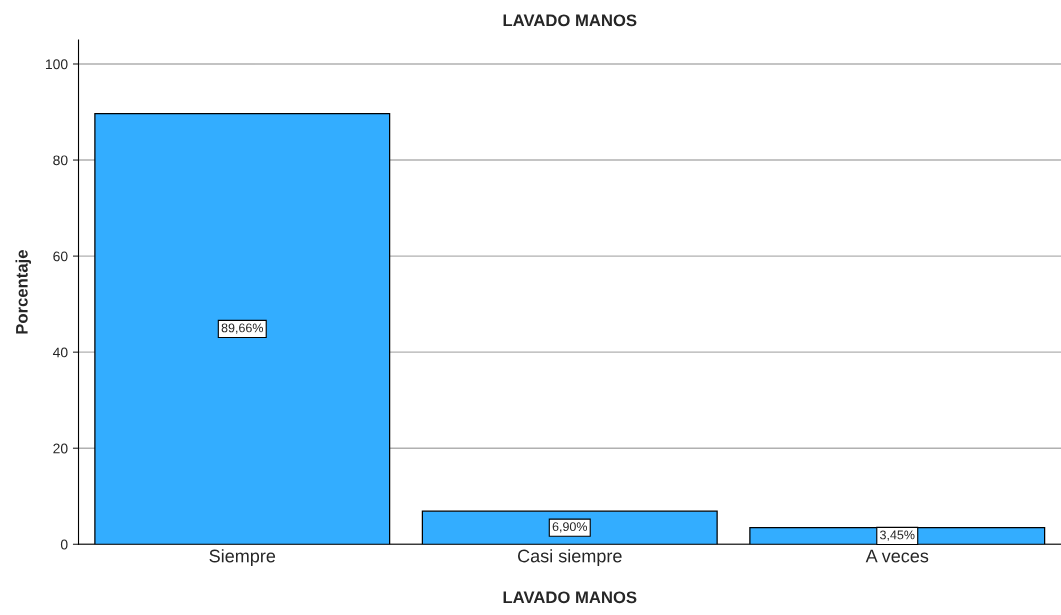  I want to click on y-tick-label: 0, so click(64, 544).